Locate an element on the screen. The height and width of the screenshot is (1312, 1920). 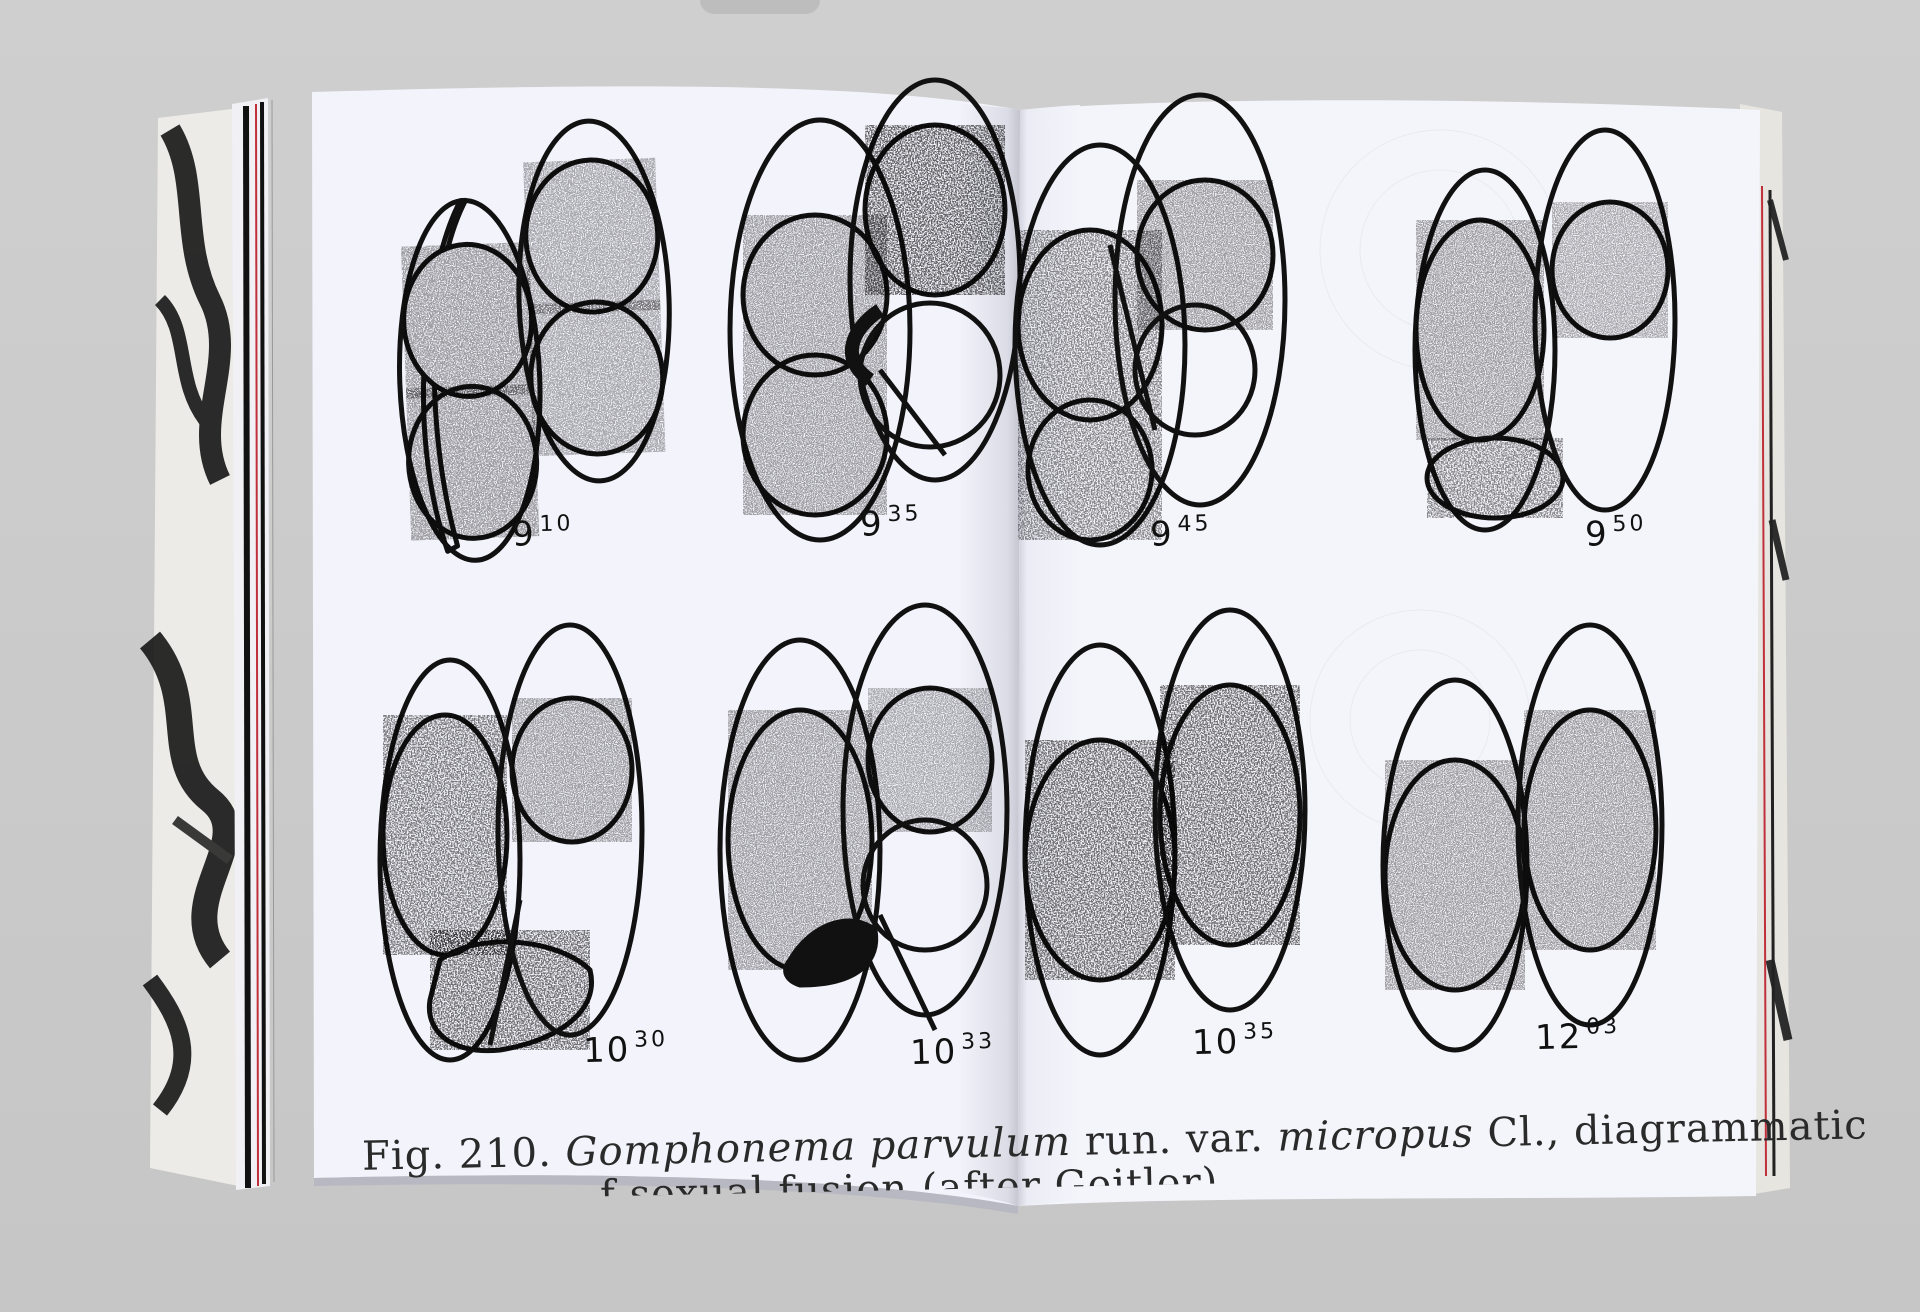
gutter-shadow-left is located at coordinates (989, 655).